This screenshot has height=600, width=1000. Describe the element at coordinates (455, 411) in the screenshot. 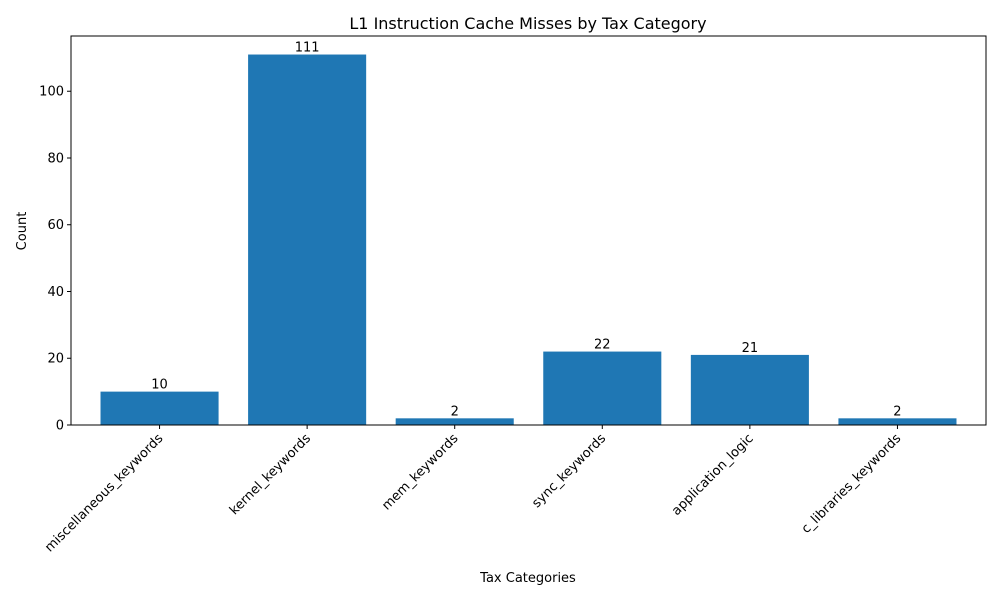

I see `data-label-mem_keywords: 2` at that location.